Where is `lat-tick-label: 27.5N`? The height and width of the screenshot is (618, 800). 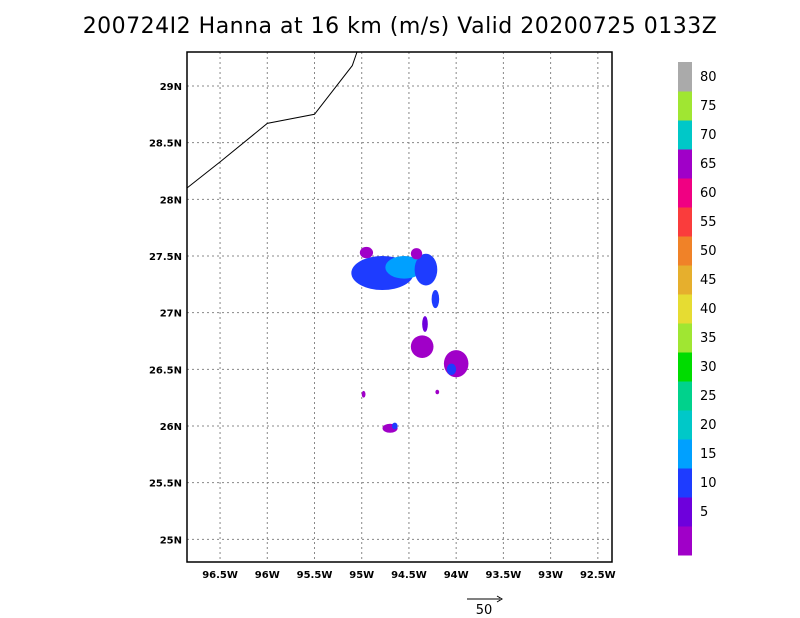
lat-tick-label: 27.5N is located at coordinates (165, 257).